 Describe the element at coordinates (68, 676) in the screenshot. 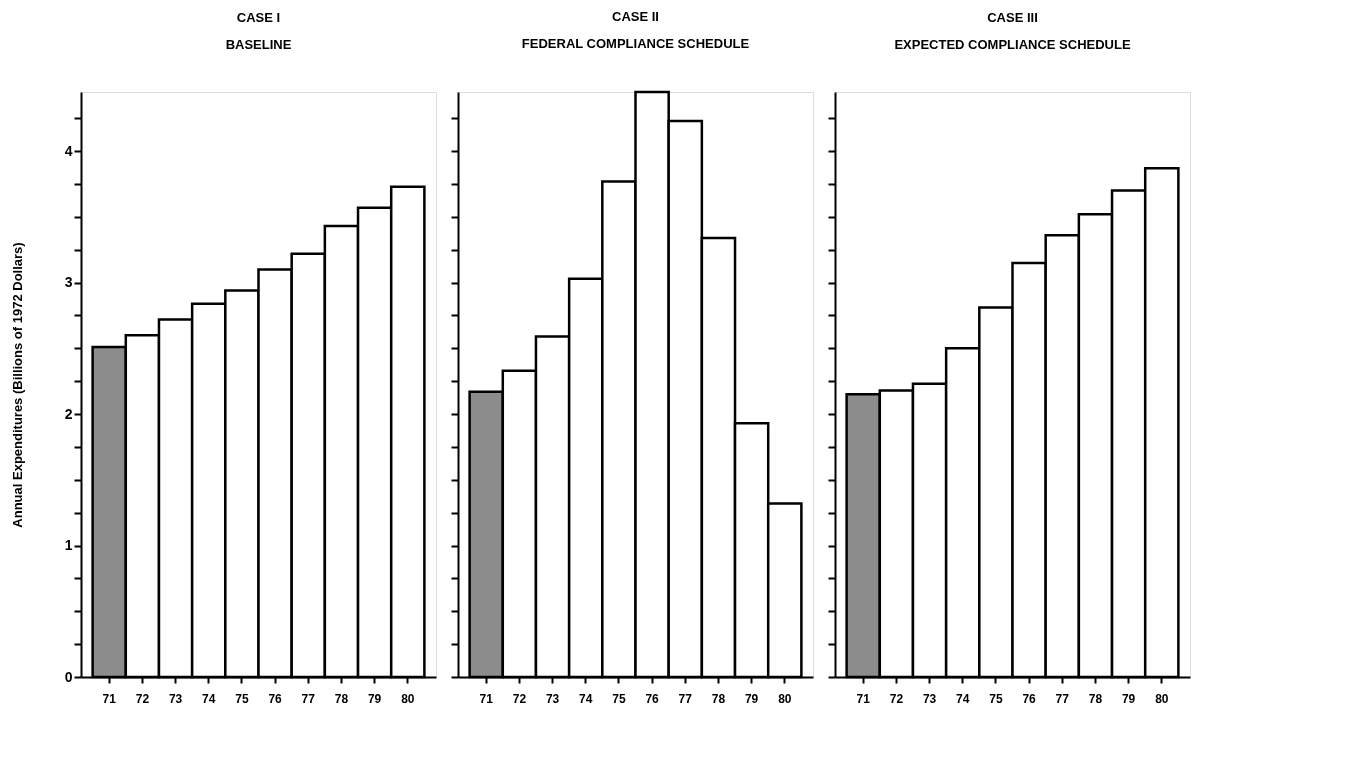

I see `y-tick-label: 0` at that location.